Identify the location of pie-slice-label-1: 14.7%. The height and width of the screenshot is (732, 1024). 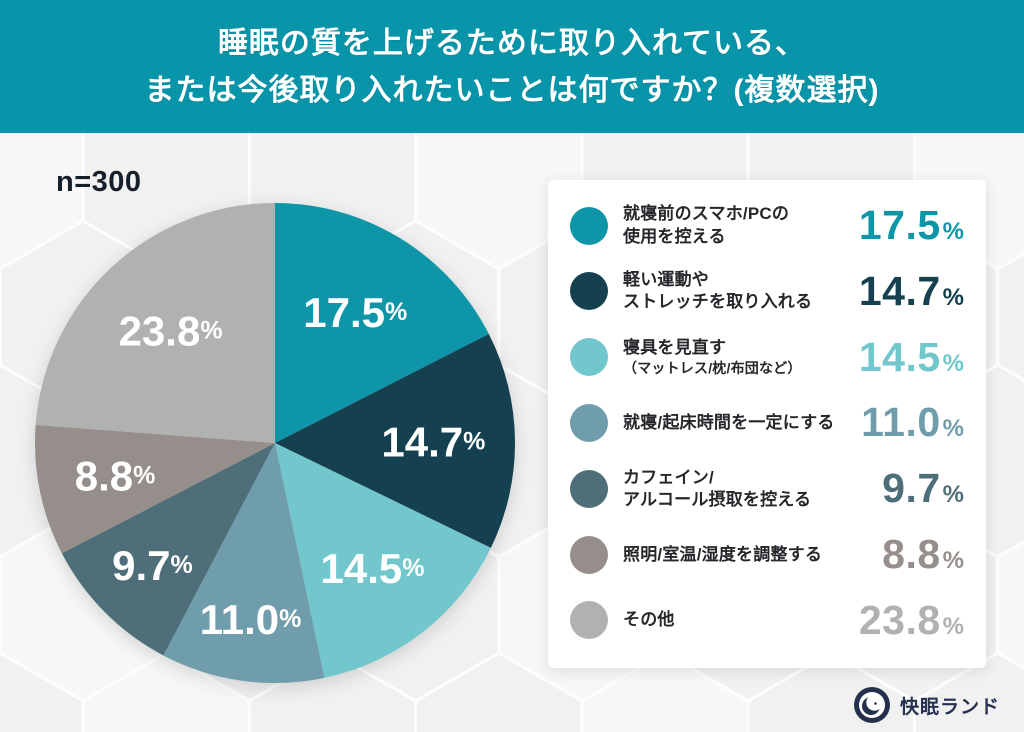
(433, 441).